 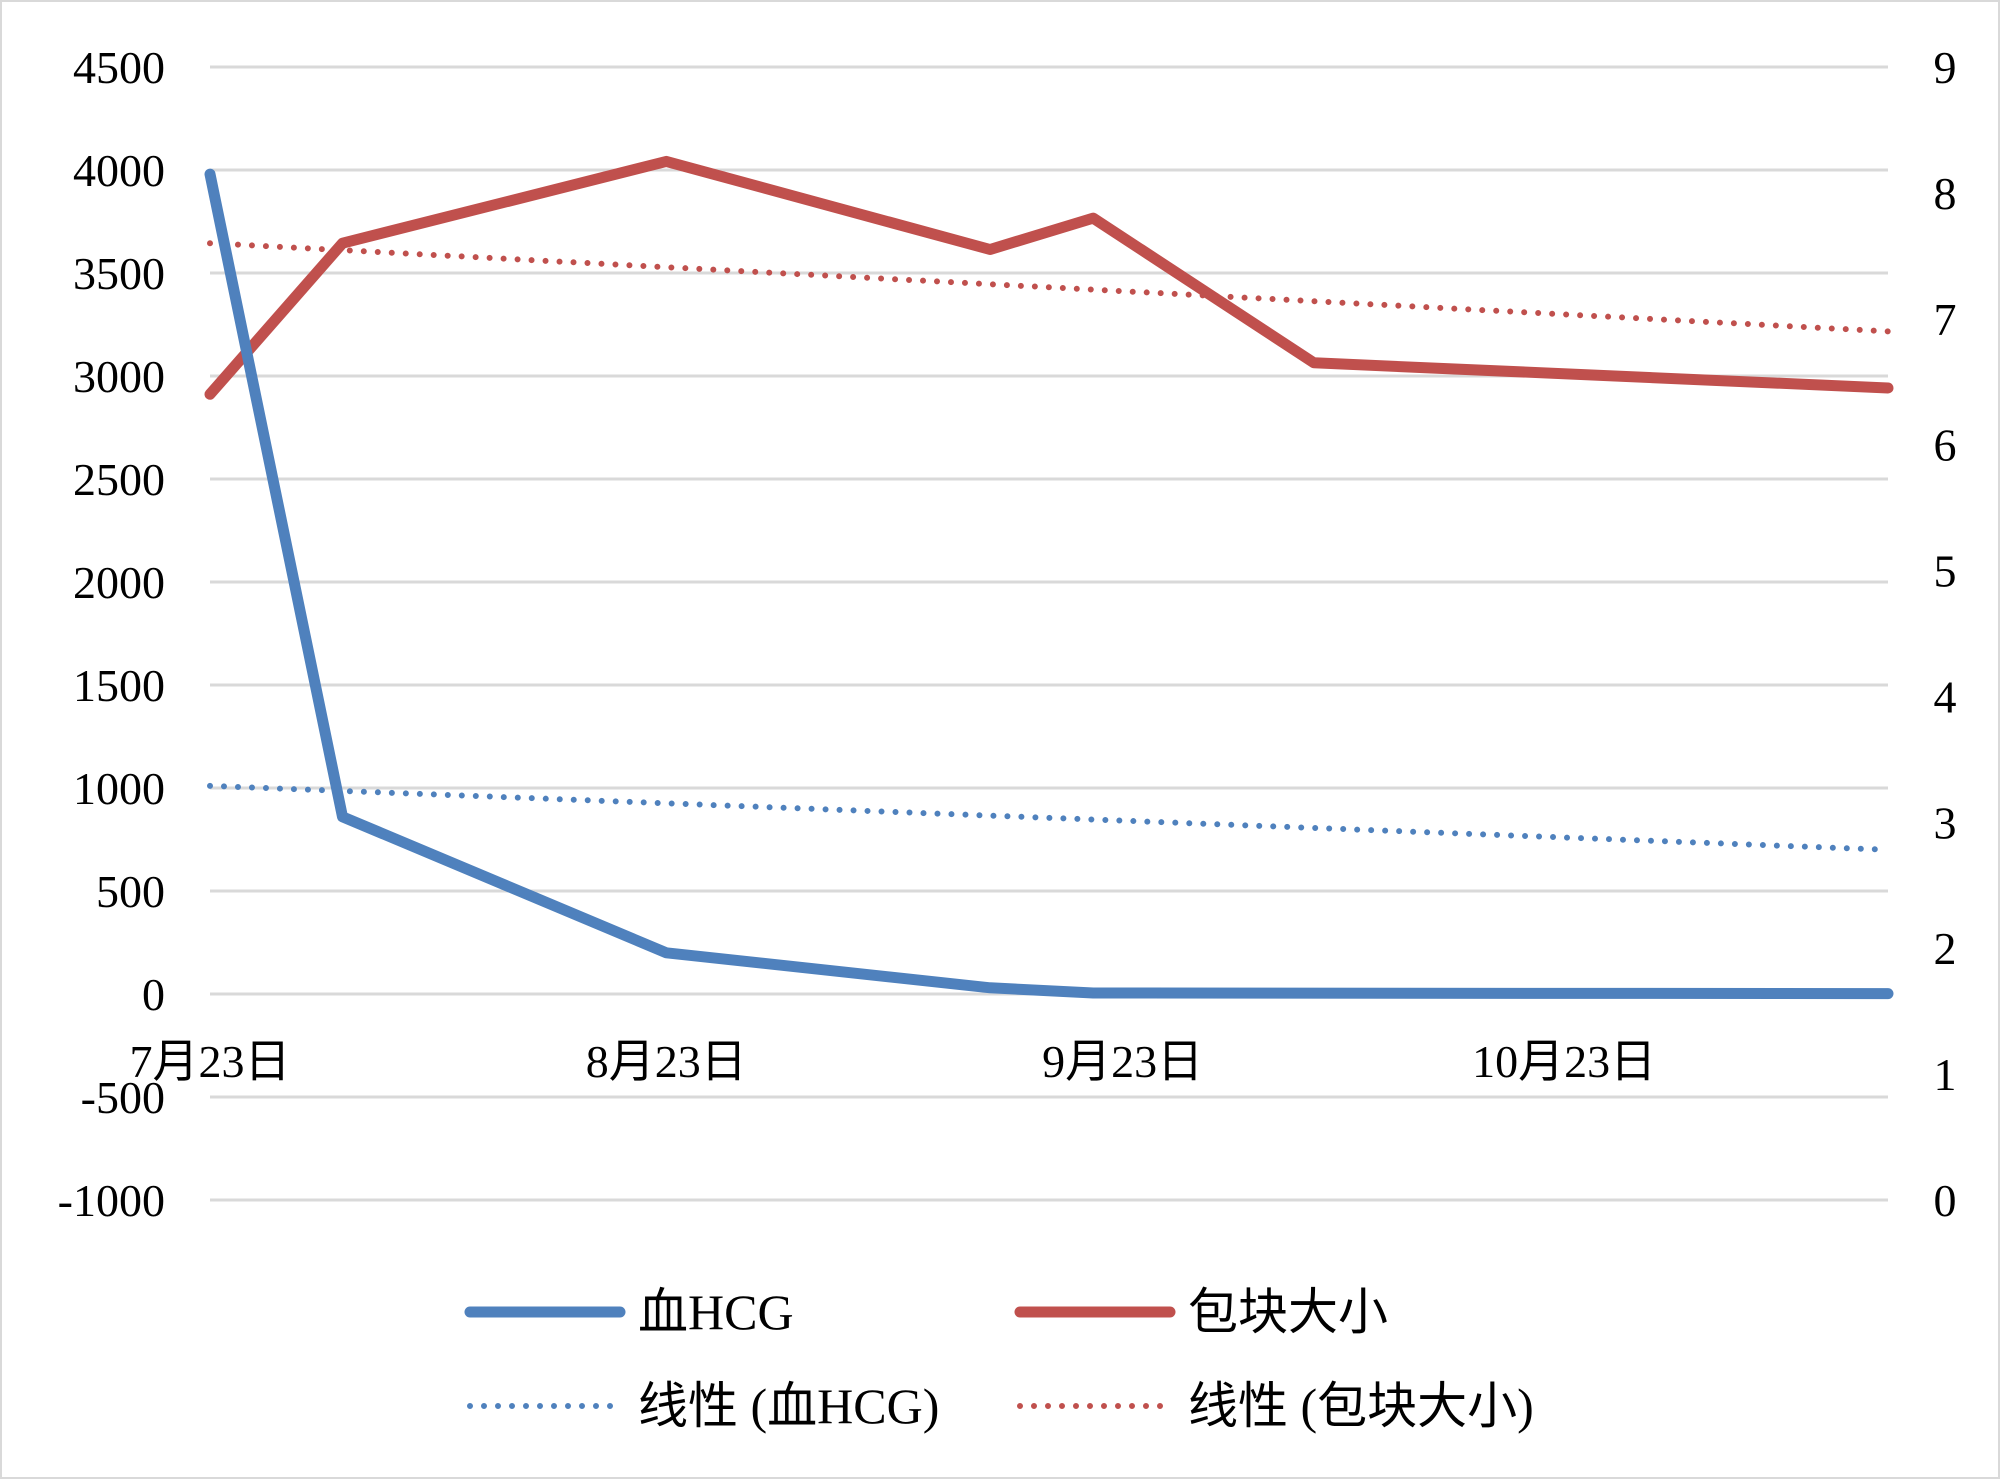 What do you see at coordinates (1945, 319) in the screenshot?
I see `right-axis-tick-label: 7` at bounding box center [1945, 319].